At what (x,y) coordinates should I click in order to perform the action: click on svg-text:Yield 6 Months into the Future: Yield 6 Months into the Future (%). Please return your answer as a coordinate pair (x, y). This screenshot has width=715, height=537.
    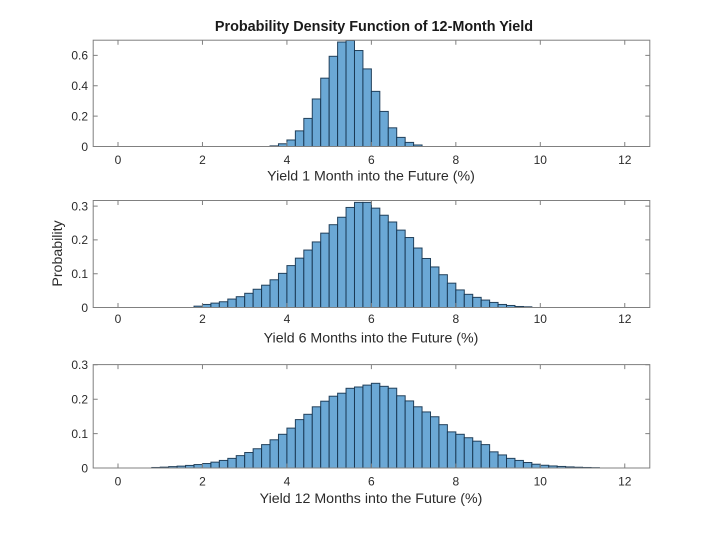
    Looking at the image, I should click on (371, 339).